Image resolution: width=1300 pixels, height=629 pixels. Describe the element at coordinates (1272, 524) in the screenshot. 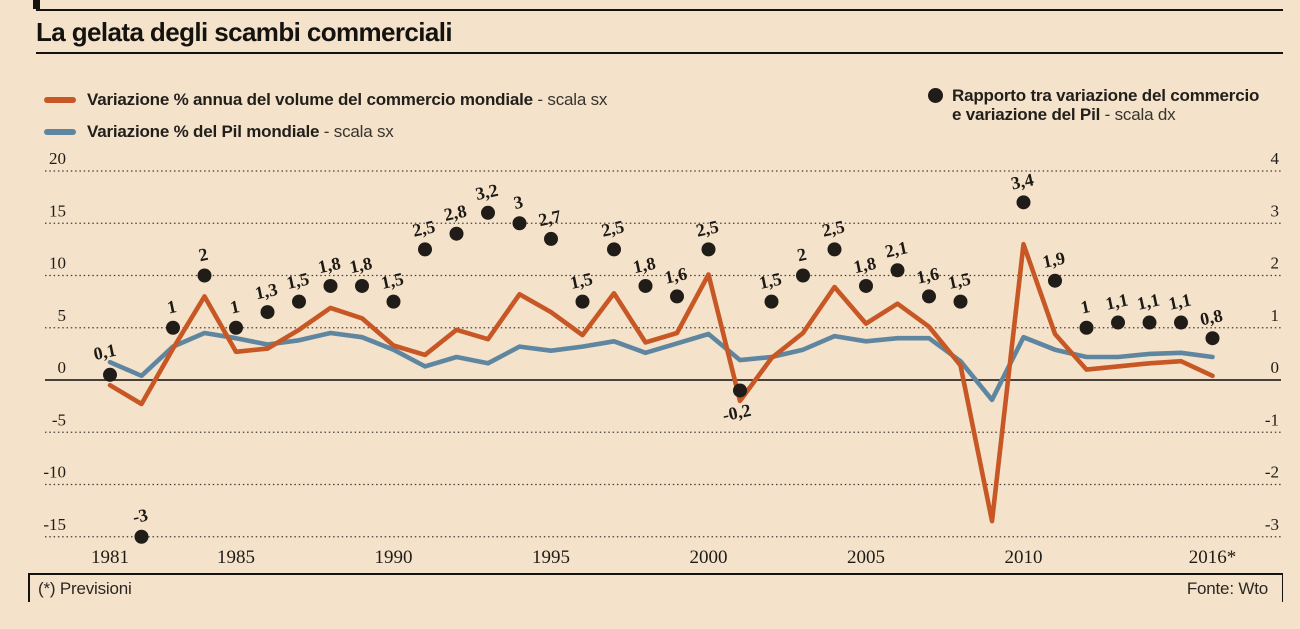

I see `right-axis-label: -3` at that location.